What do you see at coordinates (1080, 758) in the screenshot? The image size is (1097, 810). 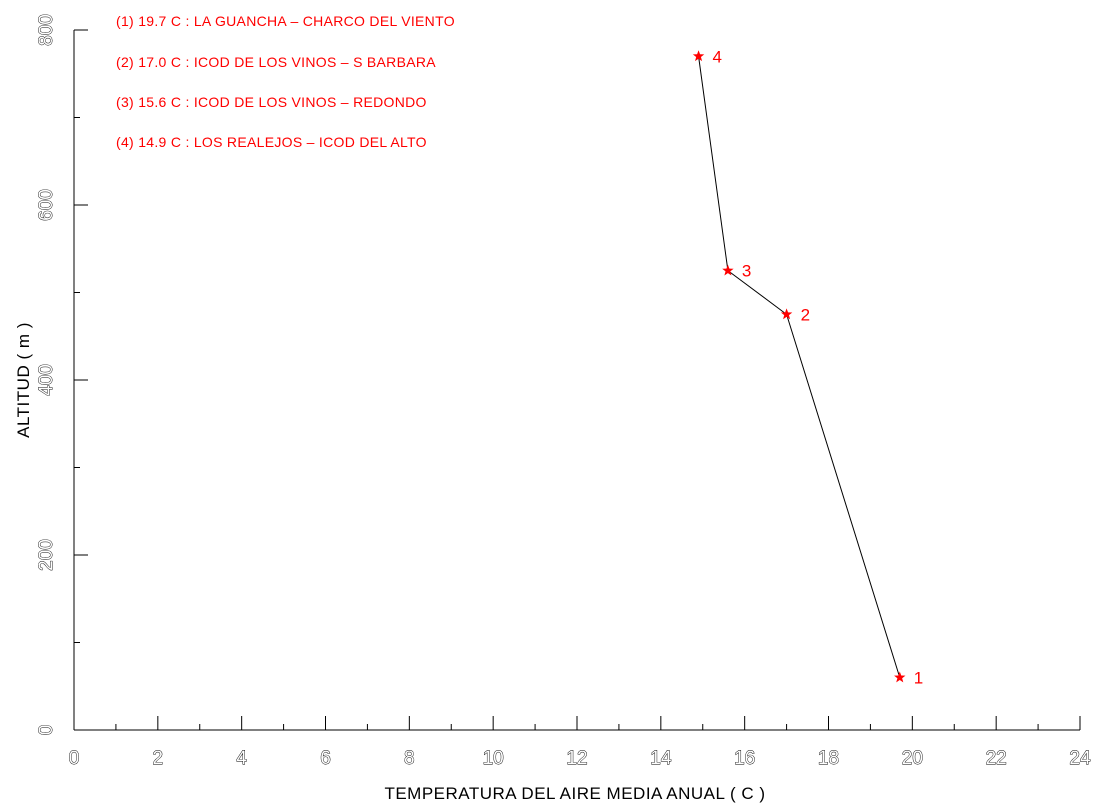 I see `x-tick-label: 24` at bounding box center [1080, 758].